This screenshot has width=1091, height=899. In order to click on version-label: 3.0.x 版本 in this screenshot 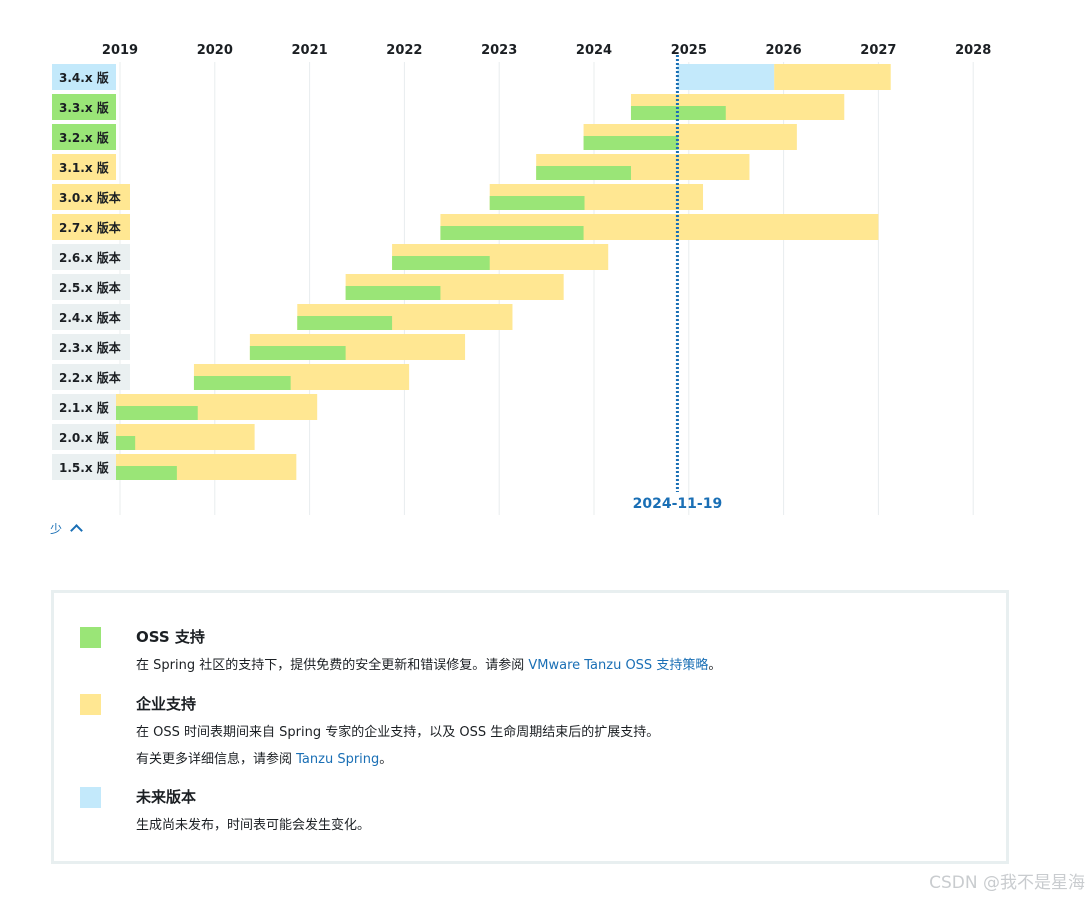, I will do `click(90, 197)`.